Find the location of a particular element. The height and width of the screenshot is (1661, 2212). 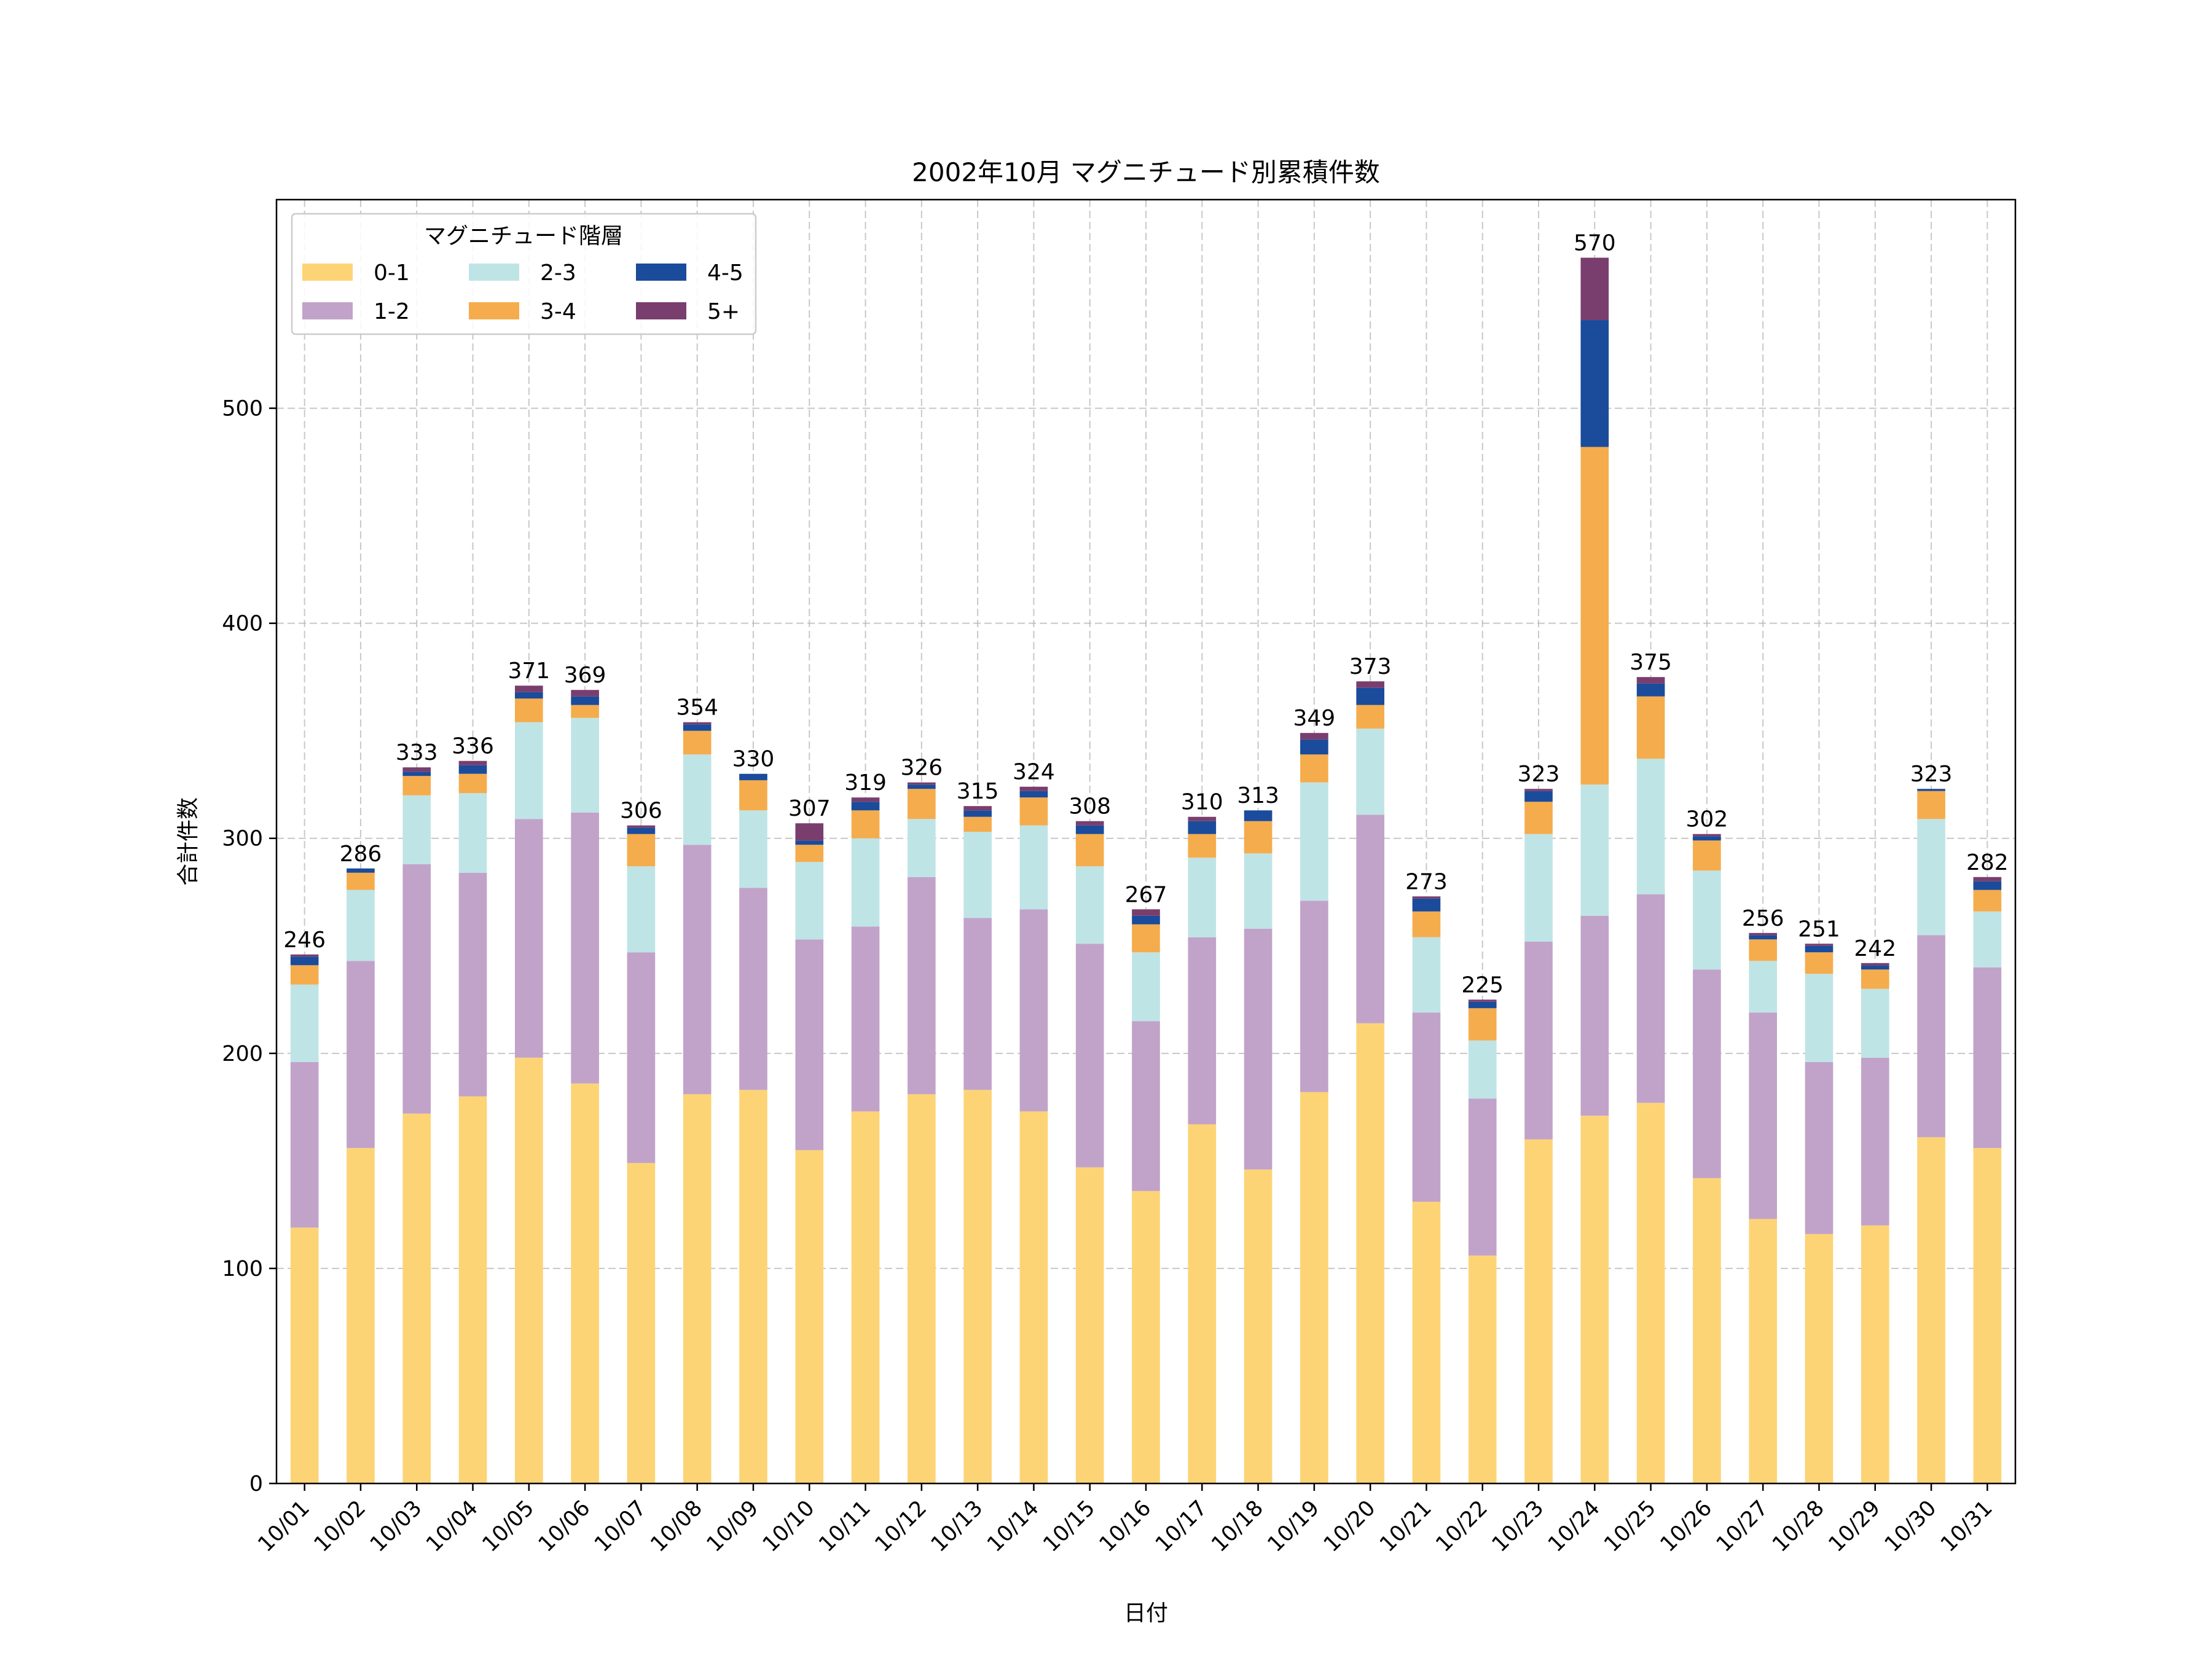

bar-total-label: 310 is located at coordinates (1202, 802).